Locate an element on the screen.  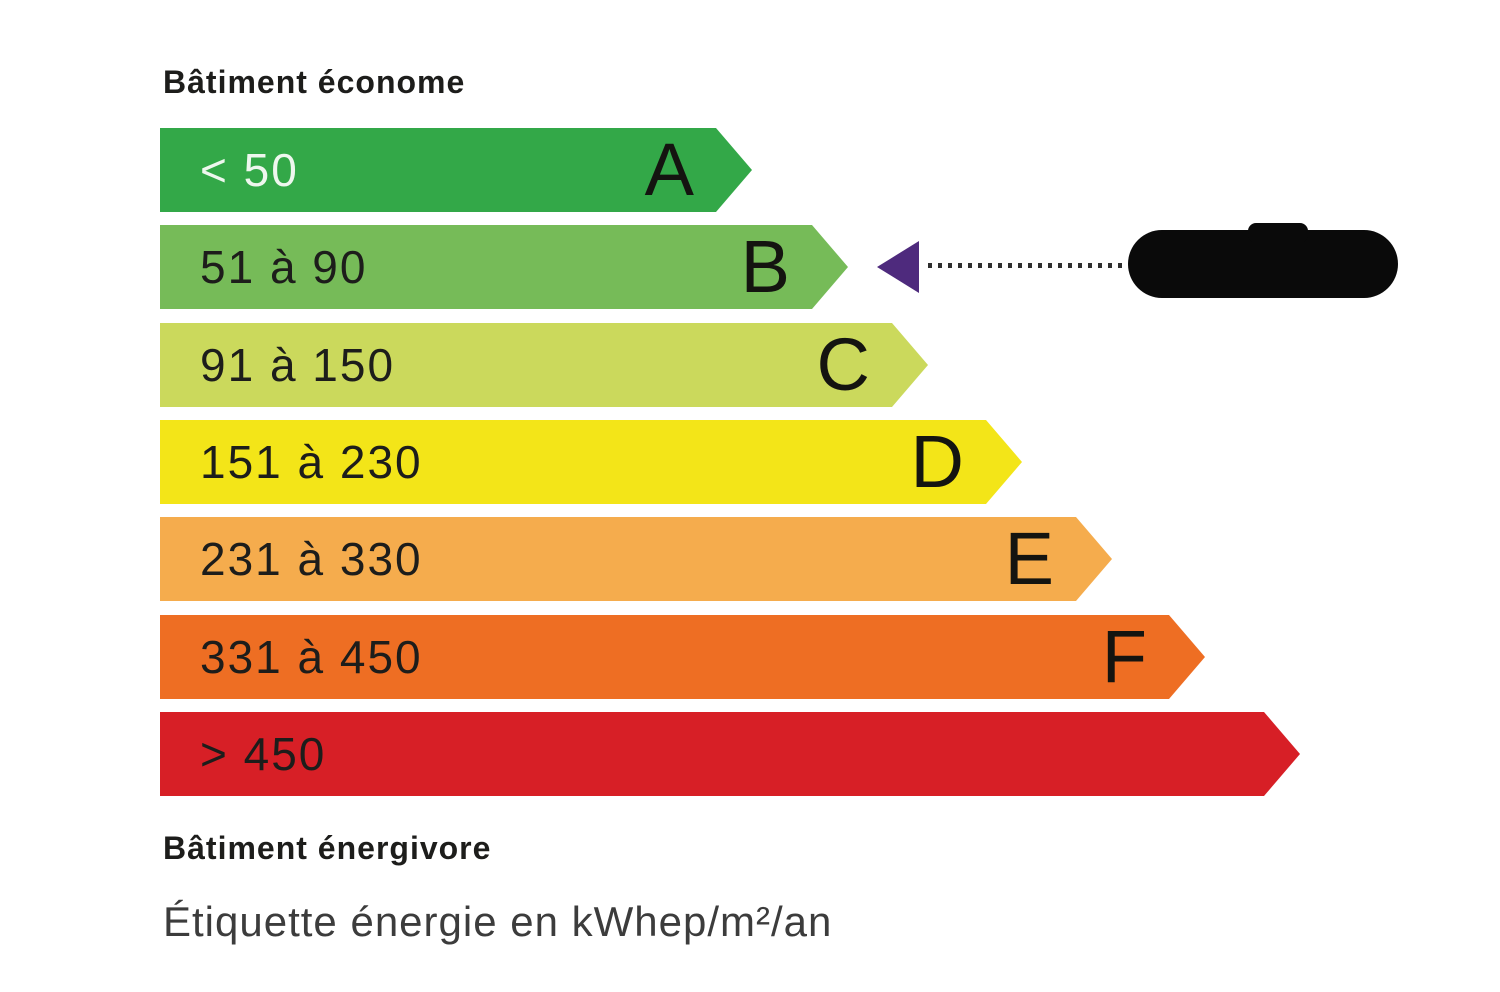
energy-class-bar-c: 91 à 150 C is located at coordinates (544, 365).